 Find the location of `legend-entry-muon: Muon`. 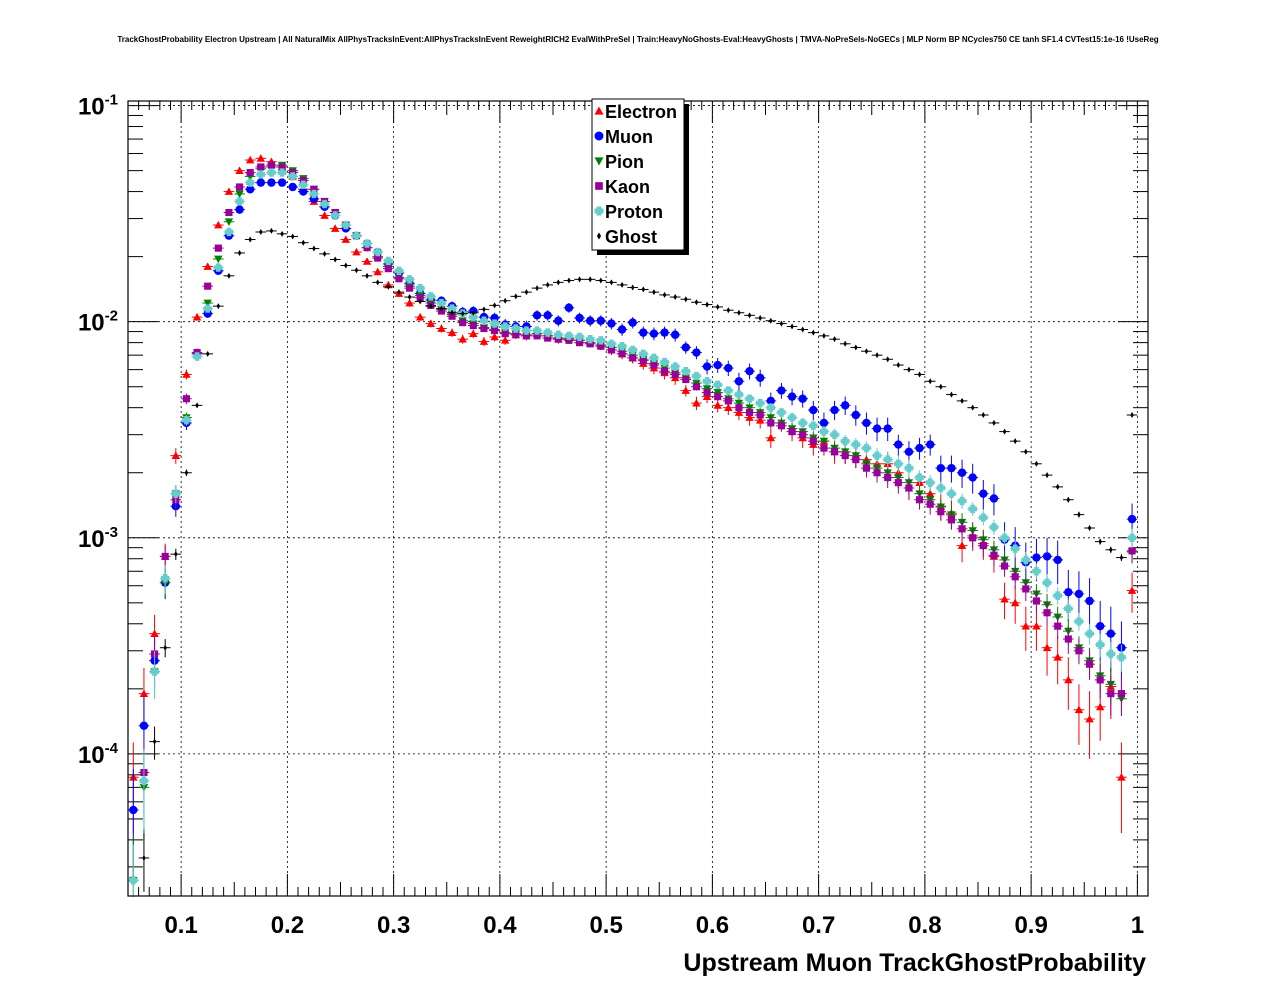

legend-entry-muon: Muon is located at coordinates (623, 137).